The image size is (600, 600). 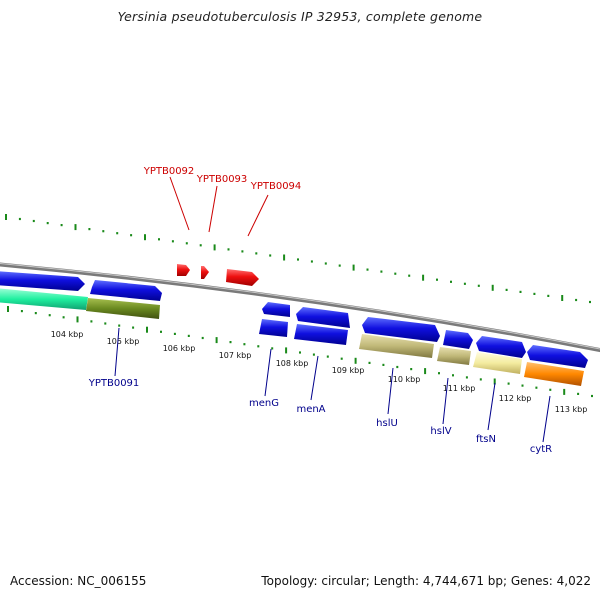 I want to click on scale-label: 104 kbp, so click(x=67, y=334).